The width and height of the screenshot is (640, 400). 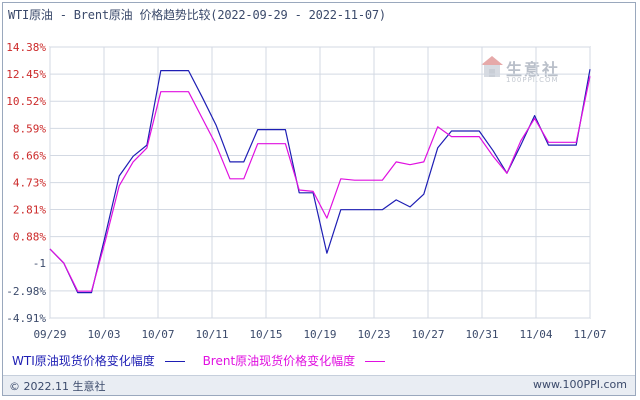 What do you see at coordinates (279, 361) in the screenshot?
I see `legend-label-brent: Brent原油现货价格变化幅度` at bounding box center [279, 361].